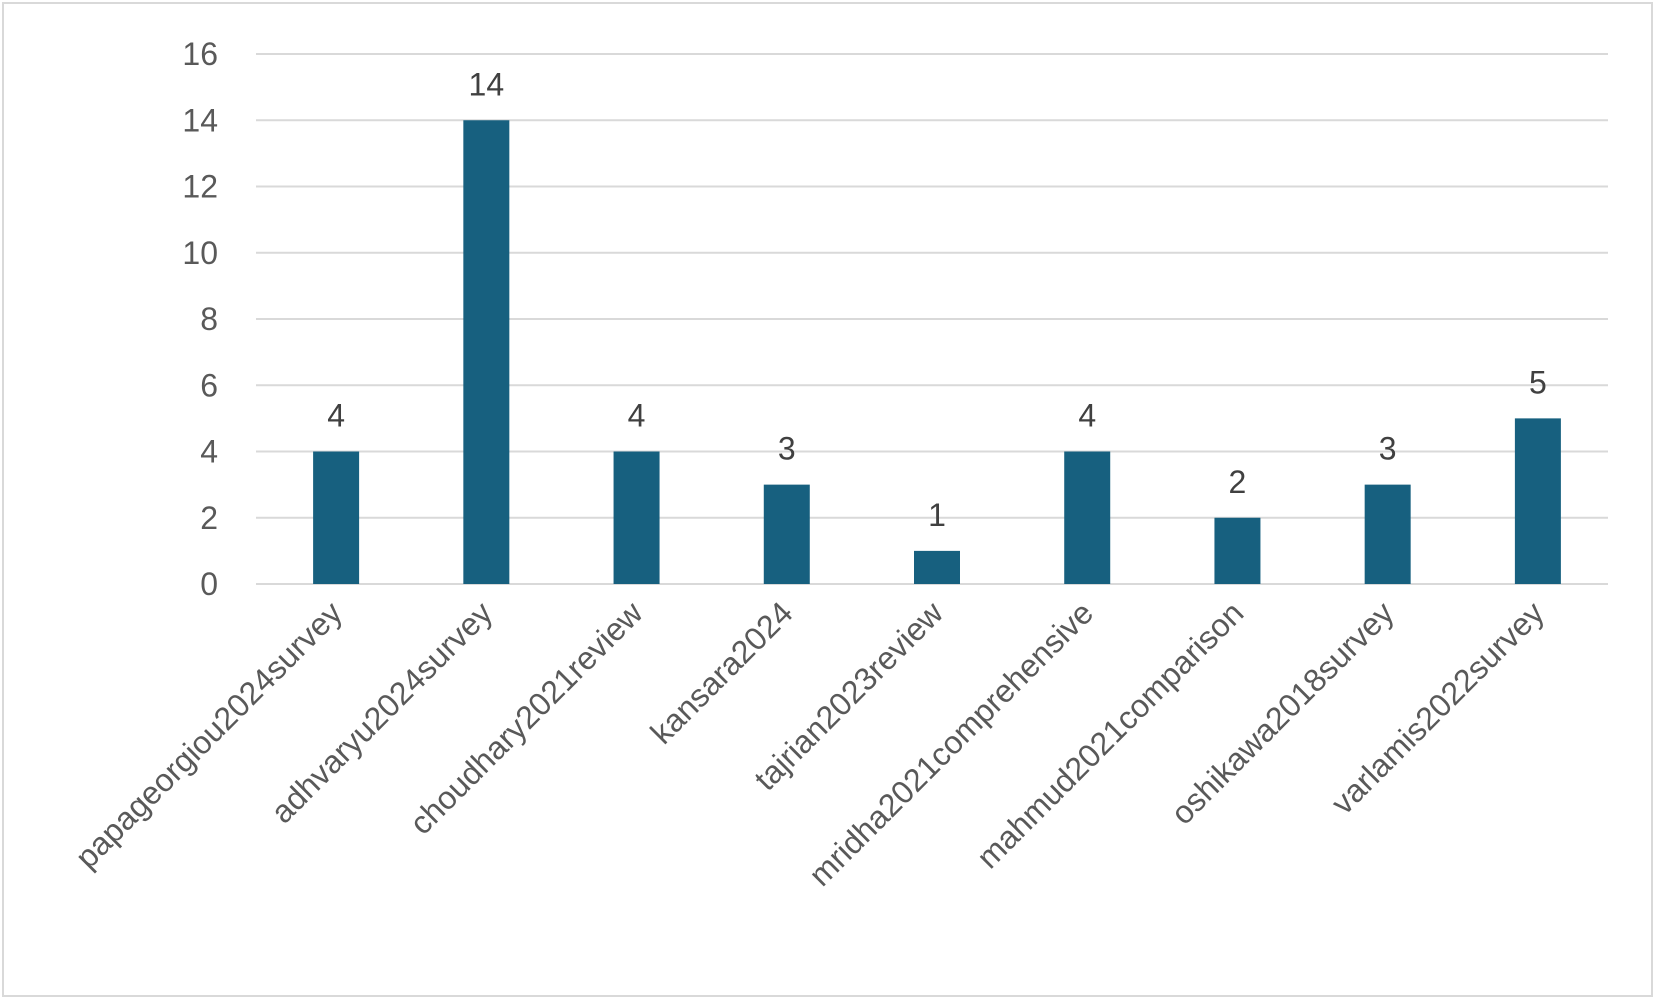  I want to click on y-tick-label: 10, so click(200, 253).